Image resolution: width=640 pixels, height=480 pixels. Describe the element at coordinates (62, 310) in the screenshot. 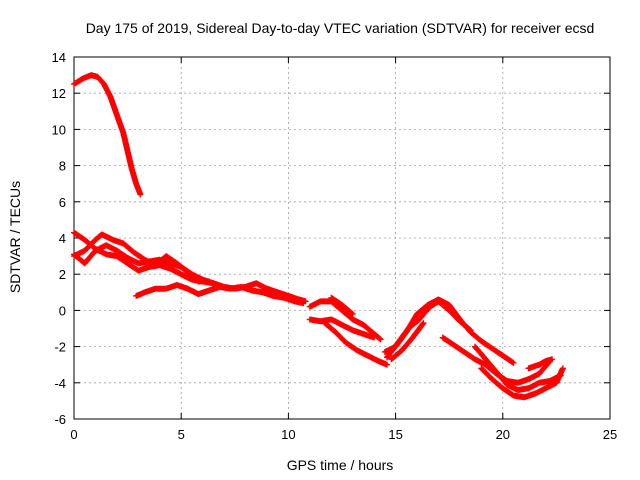

I see `y-tick-label: 0` at that location.